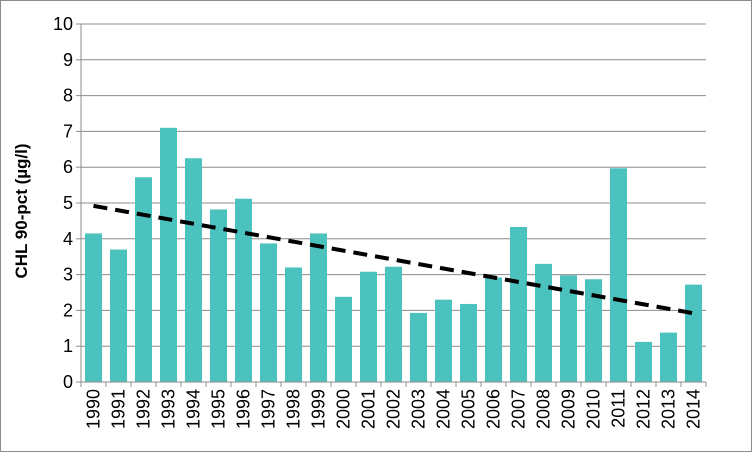 This screenshot has width=752, height=456. Describe the element at coordinates (93, 307) in the screenshot. I see `bar-1990` at that location.